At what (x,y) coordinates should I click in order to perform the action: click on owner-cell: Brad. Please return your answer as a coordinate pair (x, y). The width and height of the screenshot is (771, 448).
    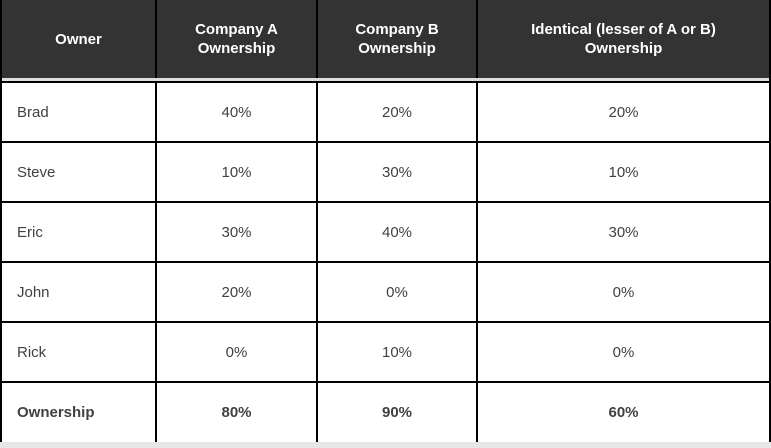
    Looking at the image, I should click on (79, 112).